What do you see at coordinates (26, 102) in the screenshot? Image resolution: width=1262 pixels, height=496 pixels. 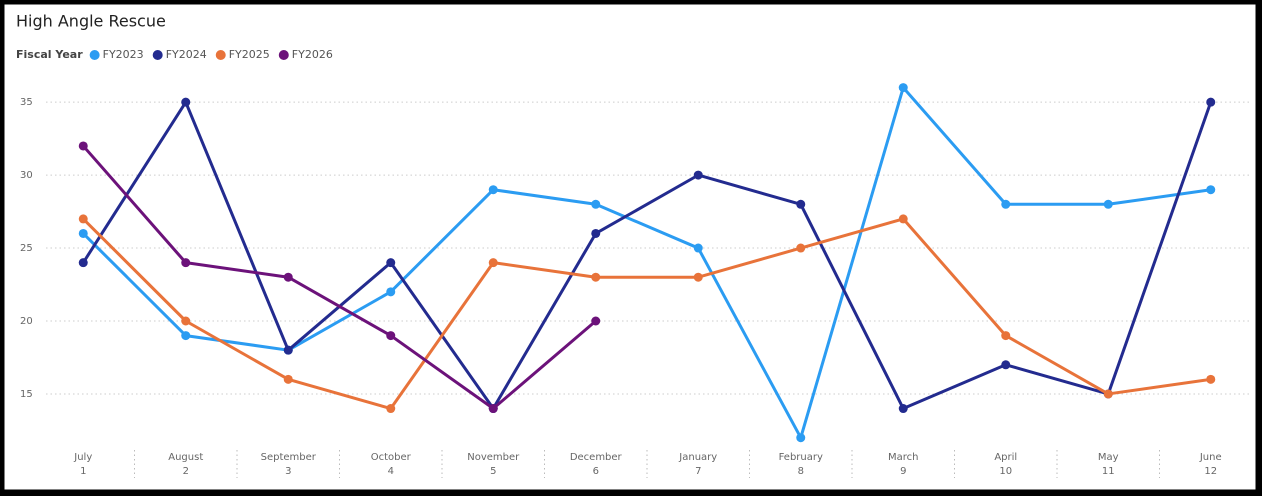 I see `y-tick-label: 35` at bounding box center [26, 102].